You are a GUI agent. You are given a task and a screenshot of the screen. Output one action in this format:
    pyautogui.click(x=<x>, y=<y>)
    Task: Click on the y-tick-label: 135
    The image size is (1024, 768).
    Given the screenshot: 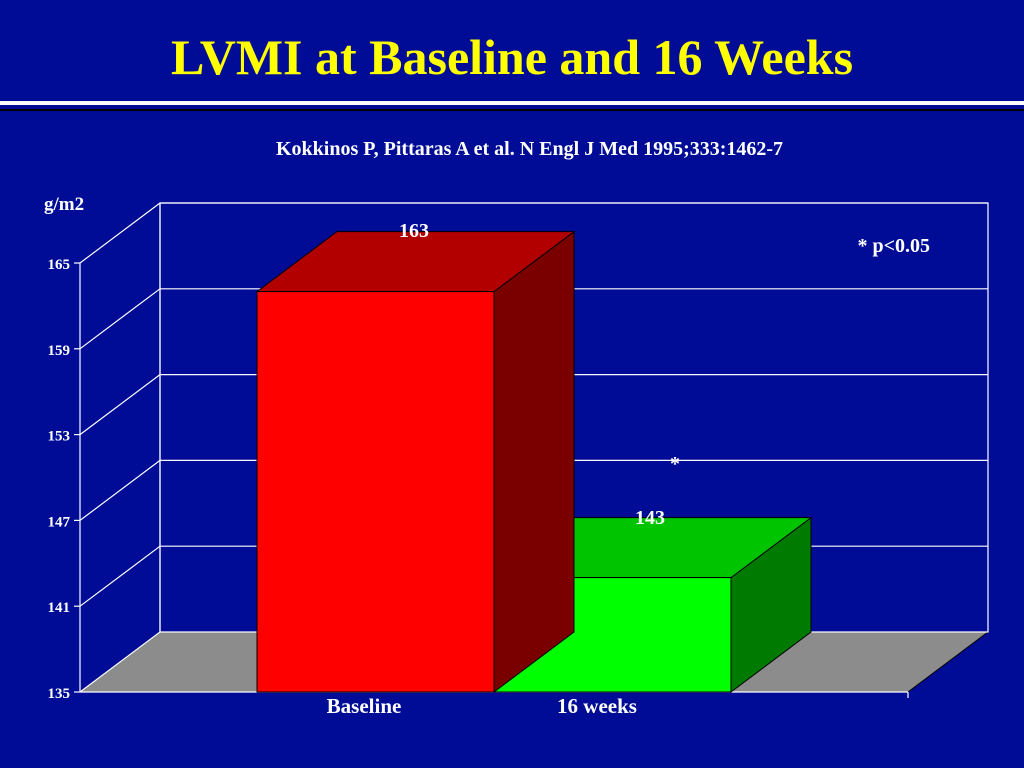 What is the action you would take?
    pyautogui.click(x=59, y=694)
    